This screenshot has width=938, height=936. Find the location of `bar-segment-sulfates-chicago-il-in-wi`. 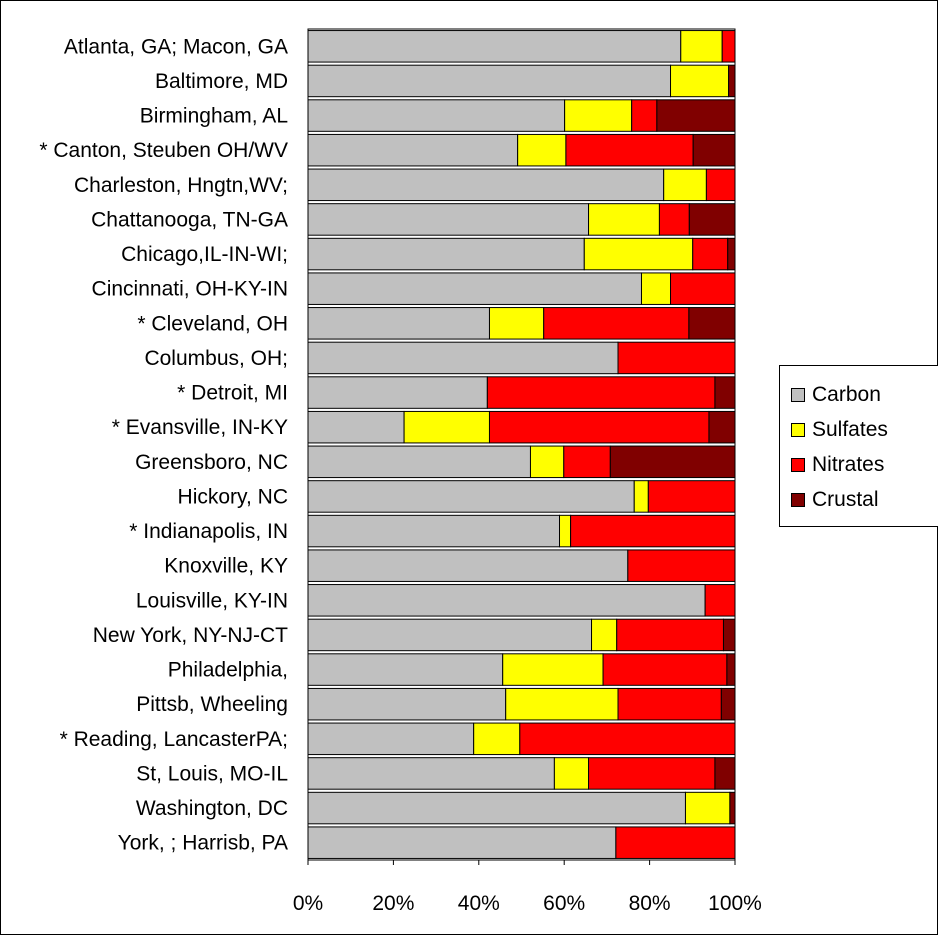

bar-segment-sulfates-chicago-il-in-wi is located at coordinates (638, 254).